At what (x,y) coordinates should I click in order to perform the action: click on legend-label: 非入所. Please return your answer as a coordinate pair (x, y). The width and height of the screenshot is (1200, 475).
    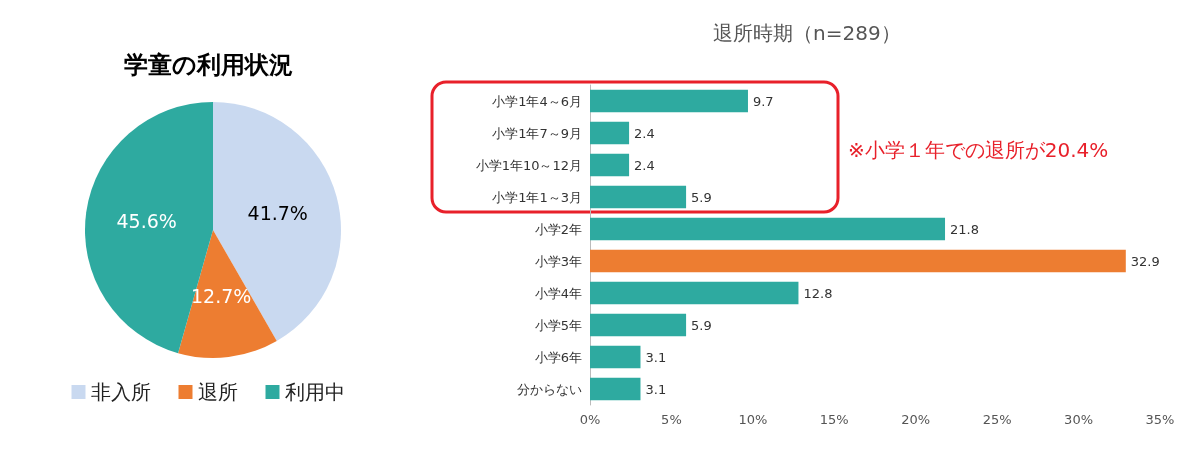
    Looking at the image, I should click on (120, 392).